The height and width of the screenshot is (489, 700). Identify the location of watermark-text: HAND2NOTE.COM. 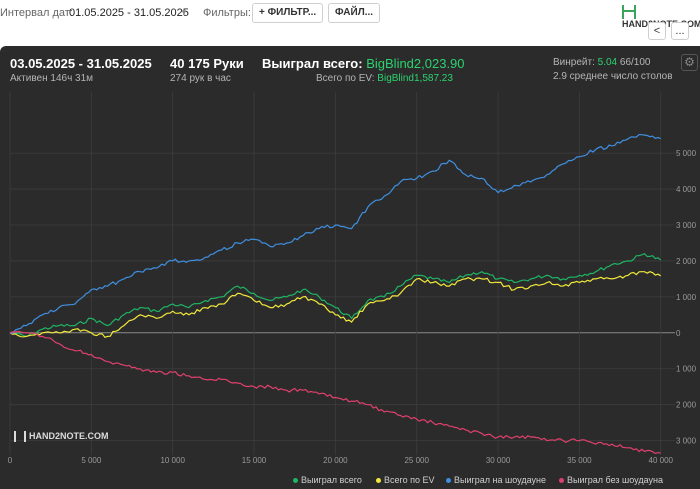
(69, 436).